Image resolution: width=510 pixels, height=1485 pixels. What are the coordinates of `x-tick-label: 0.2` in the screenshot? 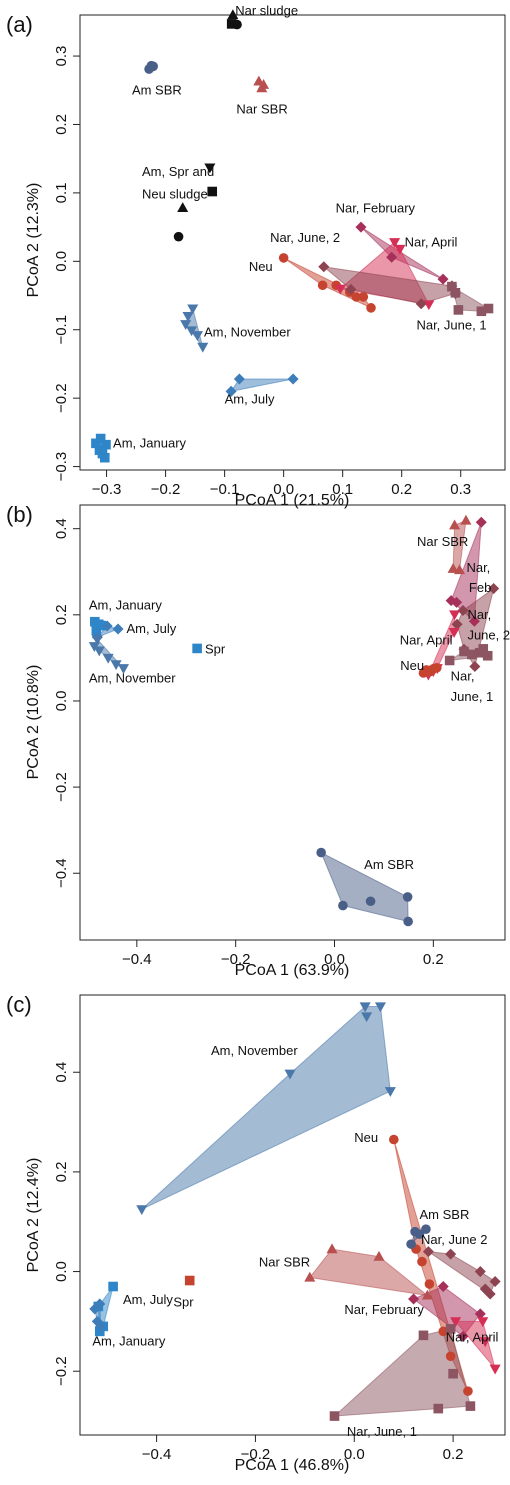 It's located at (453, 1454).